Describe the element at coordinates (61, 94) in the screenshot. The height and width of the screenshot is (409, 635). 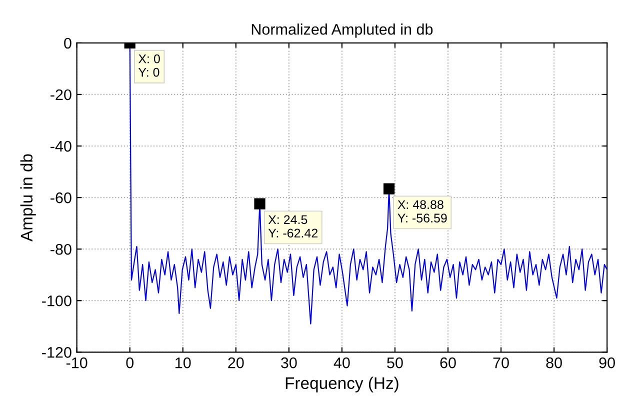
I see `y-tick-label: -20` at that location.